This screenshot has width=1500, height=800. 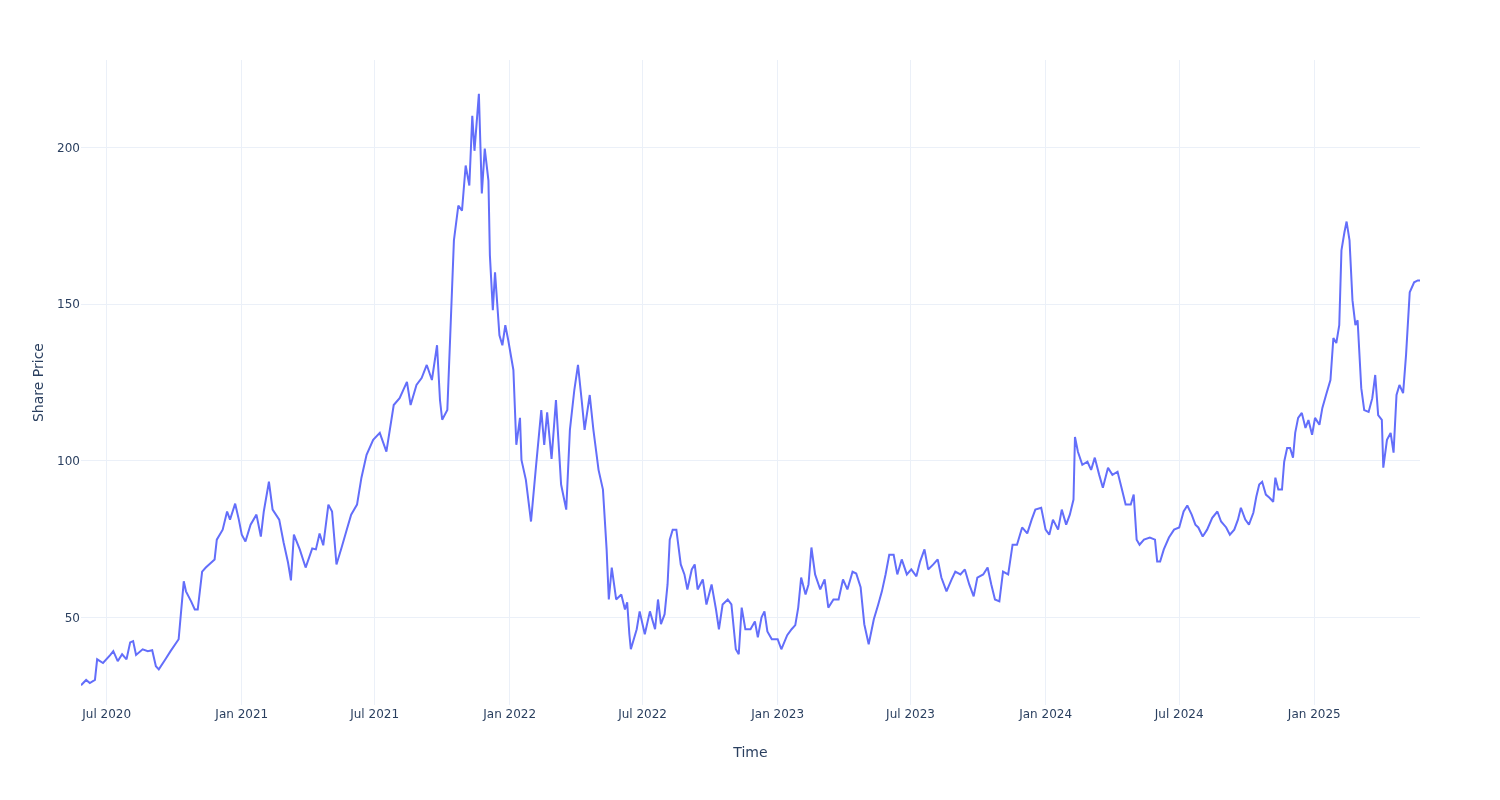 What do you see at coordinates (68, 460) in the screenshot?
I see `y-tick-label: 100` at bounding box center [68, 460].